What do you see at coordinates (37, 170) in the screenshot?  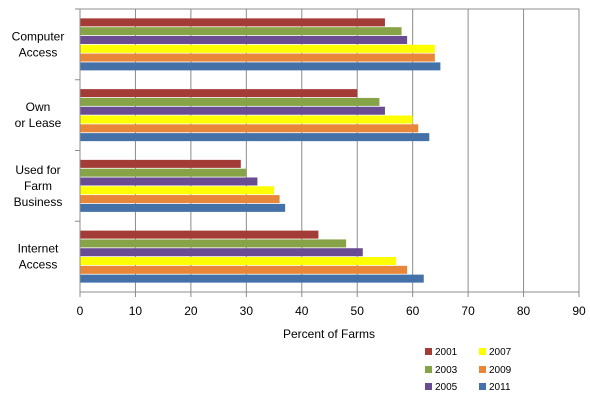 I see `category-label-line: Used for` at bounding box center [37, 170].